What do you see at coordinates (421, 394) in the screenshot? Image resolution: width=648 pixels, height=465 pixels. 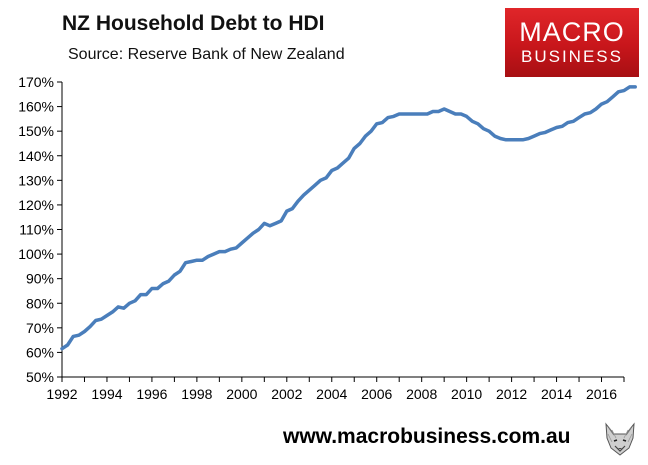 I see `x-tick-label: 2008` at bounding box center [421, 394].